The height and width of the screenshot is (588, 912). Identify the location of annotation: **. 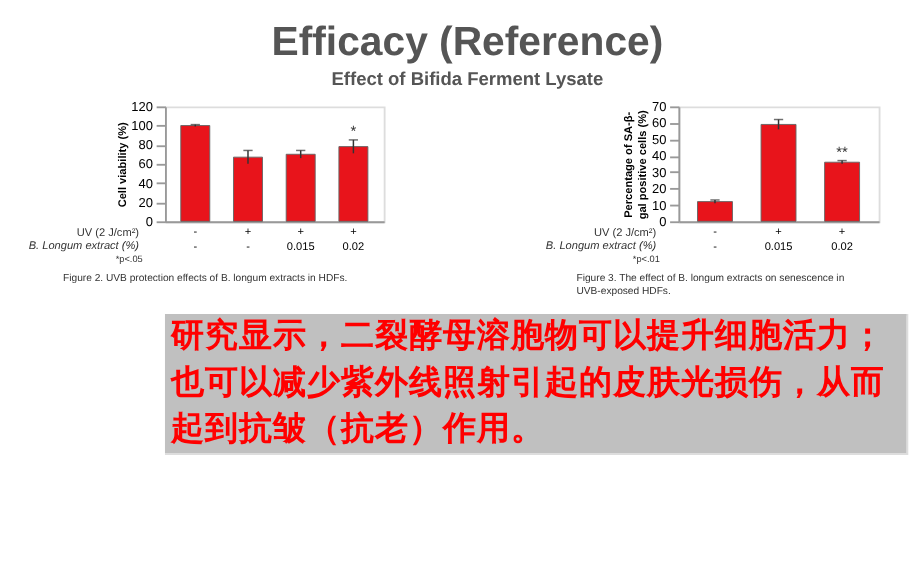
(842, 151).